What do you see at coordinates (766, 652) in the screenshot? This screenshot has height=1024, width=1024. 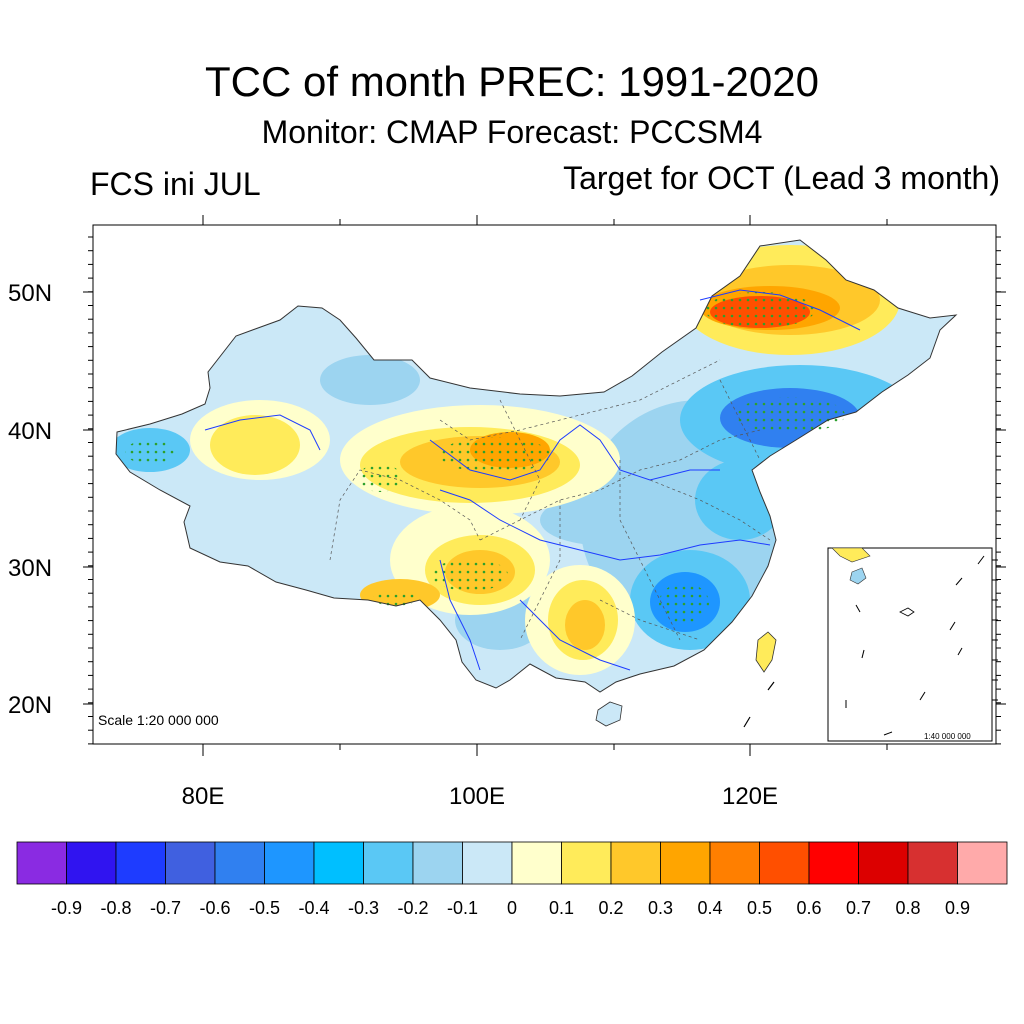 I see `taiwan-island` at bounding box center [766, 652].